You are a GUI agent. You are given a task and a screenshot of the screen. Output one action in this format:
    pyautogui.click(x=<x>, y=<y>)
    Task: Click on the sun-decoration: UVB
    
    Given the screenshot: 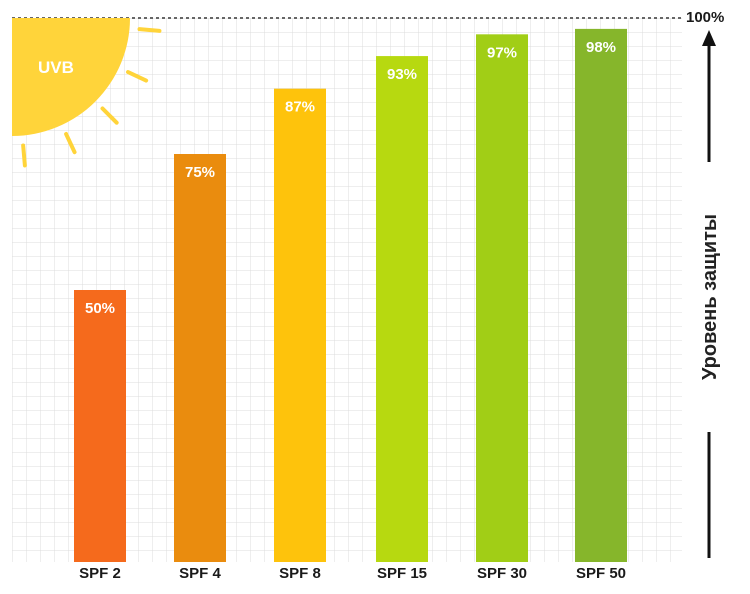 What is the action you would take?
    pyautogui.click(x=87, y=93)
    